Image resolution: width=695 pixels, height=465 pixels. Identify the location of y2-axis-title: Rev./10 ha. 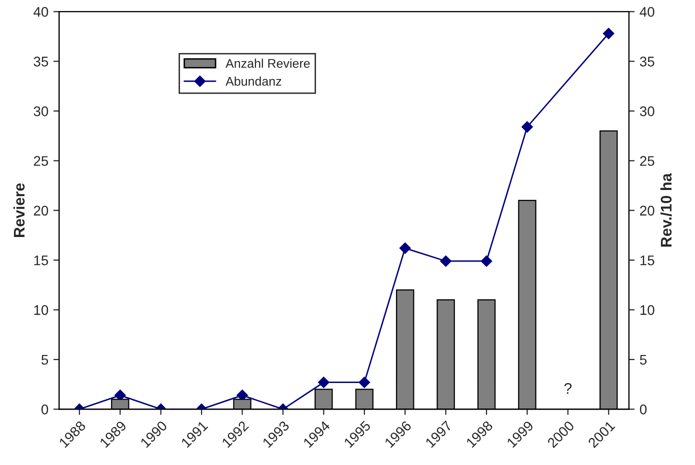
(666, 210).